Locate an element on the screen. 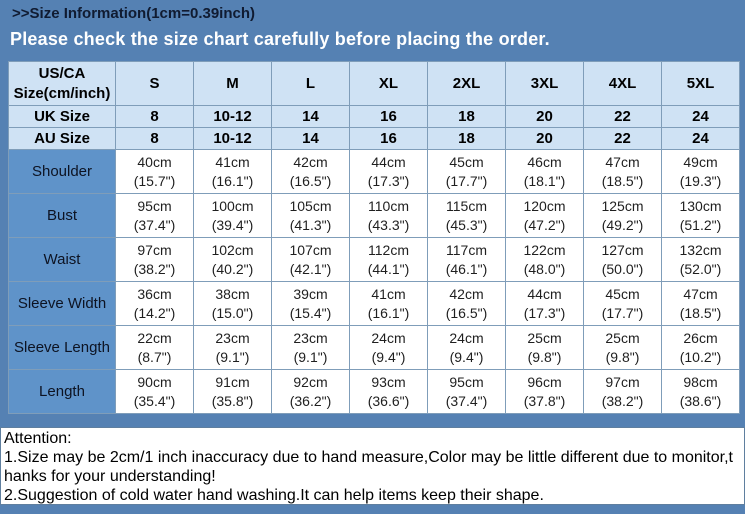 The height and width of the screenshot is (514, 745). cm-value: 90cm is located at coordinates (154, 381).